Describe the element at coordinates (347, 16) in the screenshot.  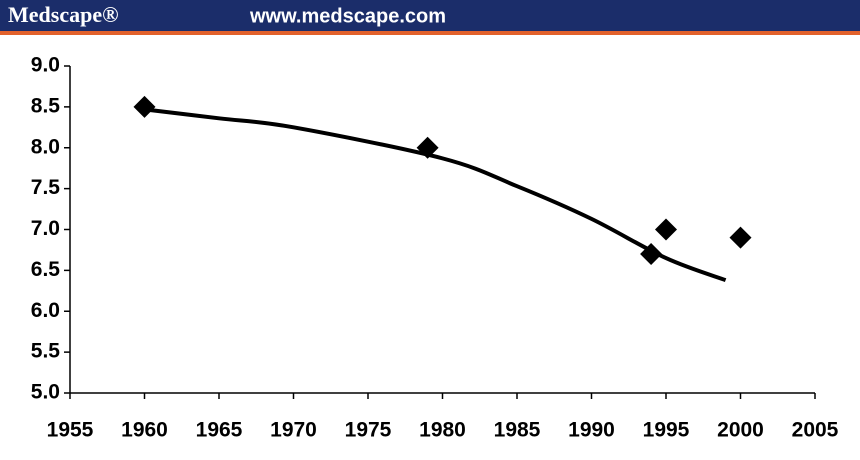
I see `url: www.medscape.com` at that location.